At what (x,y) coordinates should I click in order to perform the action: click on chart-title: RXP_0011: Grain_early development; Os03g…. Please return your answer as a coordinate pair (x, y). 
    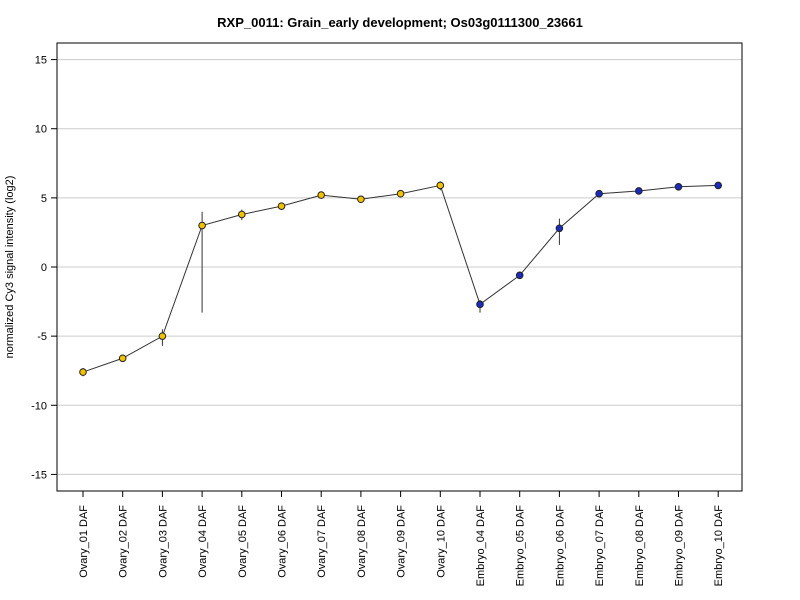
    Looking at the image, I should click on (400, 22).